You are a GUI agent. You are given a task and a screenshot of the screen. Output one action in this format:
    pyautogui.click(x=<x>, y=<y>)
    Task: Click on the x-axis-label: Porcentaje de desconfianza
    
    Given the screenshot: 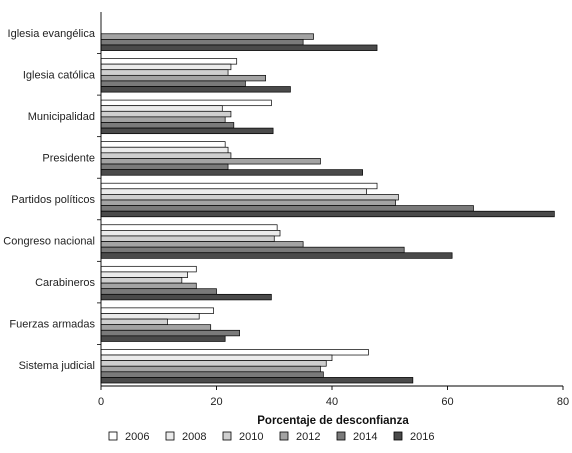 What is the action you would take?
    pyautogui.click(x=333, y=421)
    